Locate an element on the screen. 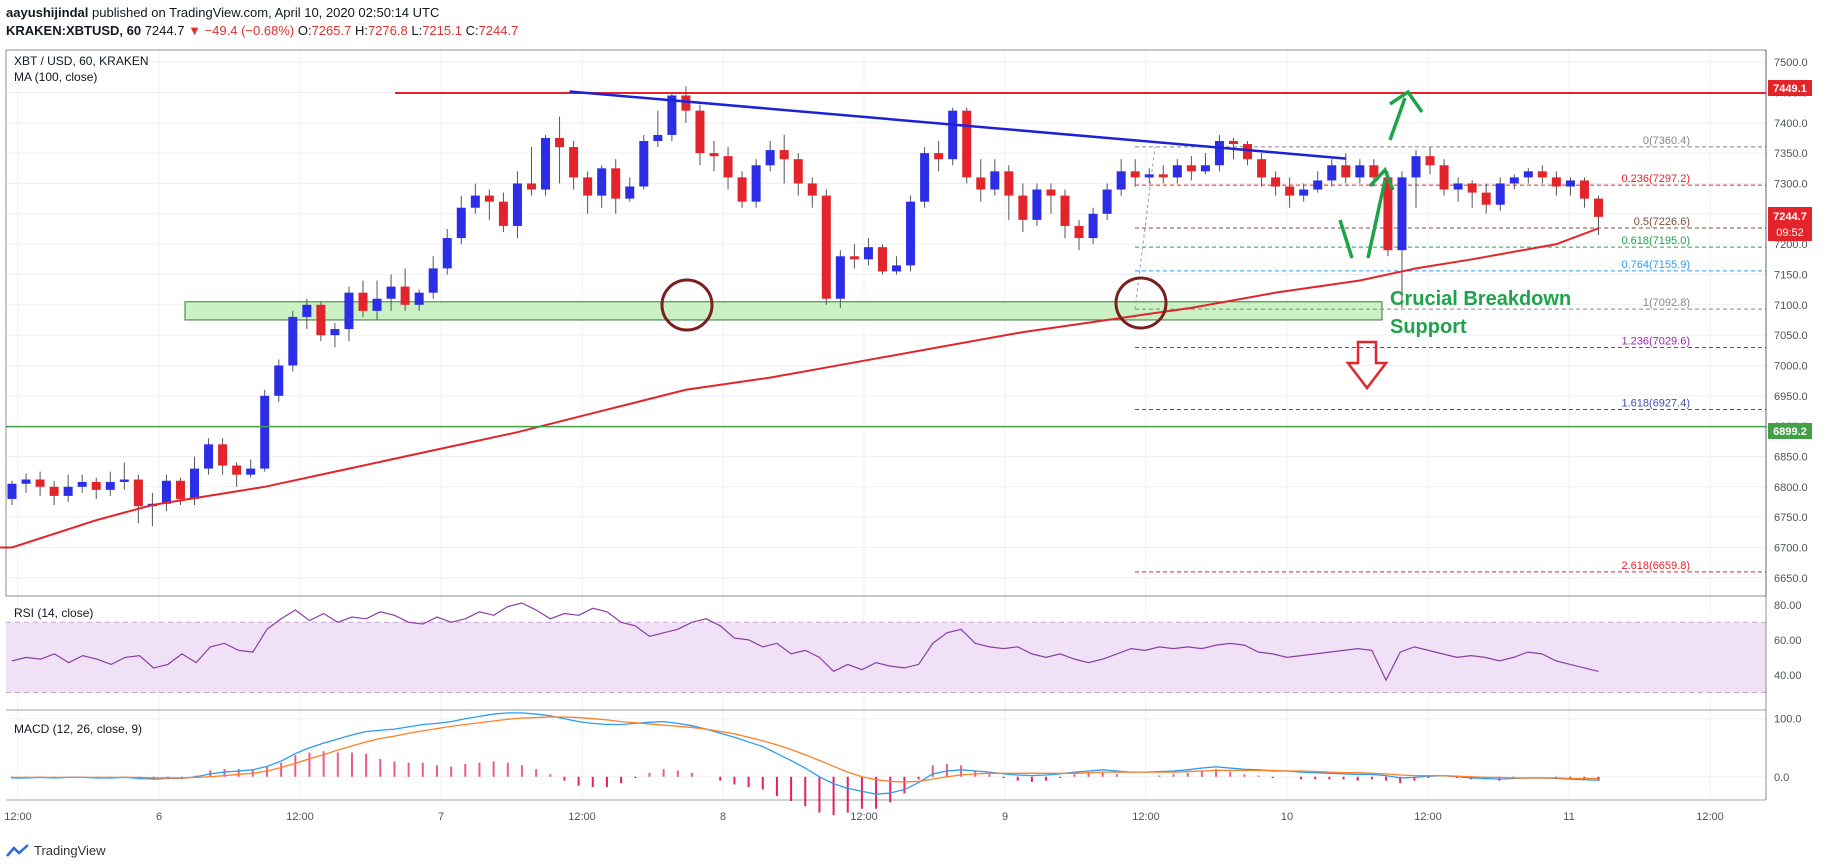 The image size is (1828, 868). close-label: C: is located at coordinates (472, 30).